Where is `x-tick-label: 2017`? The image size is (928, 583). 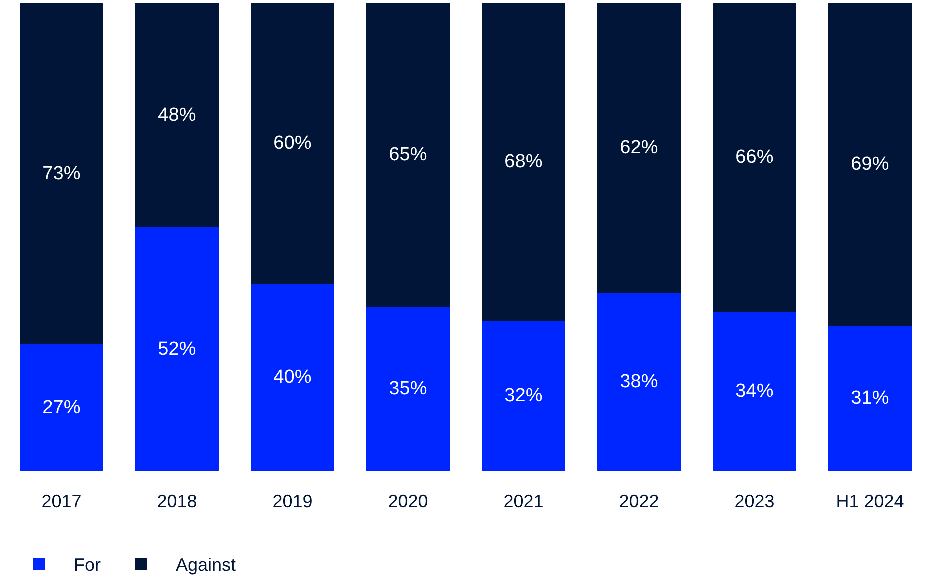
x-tick-label: 2017 is located at coordinates (62, 502).